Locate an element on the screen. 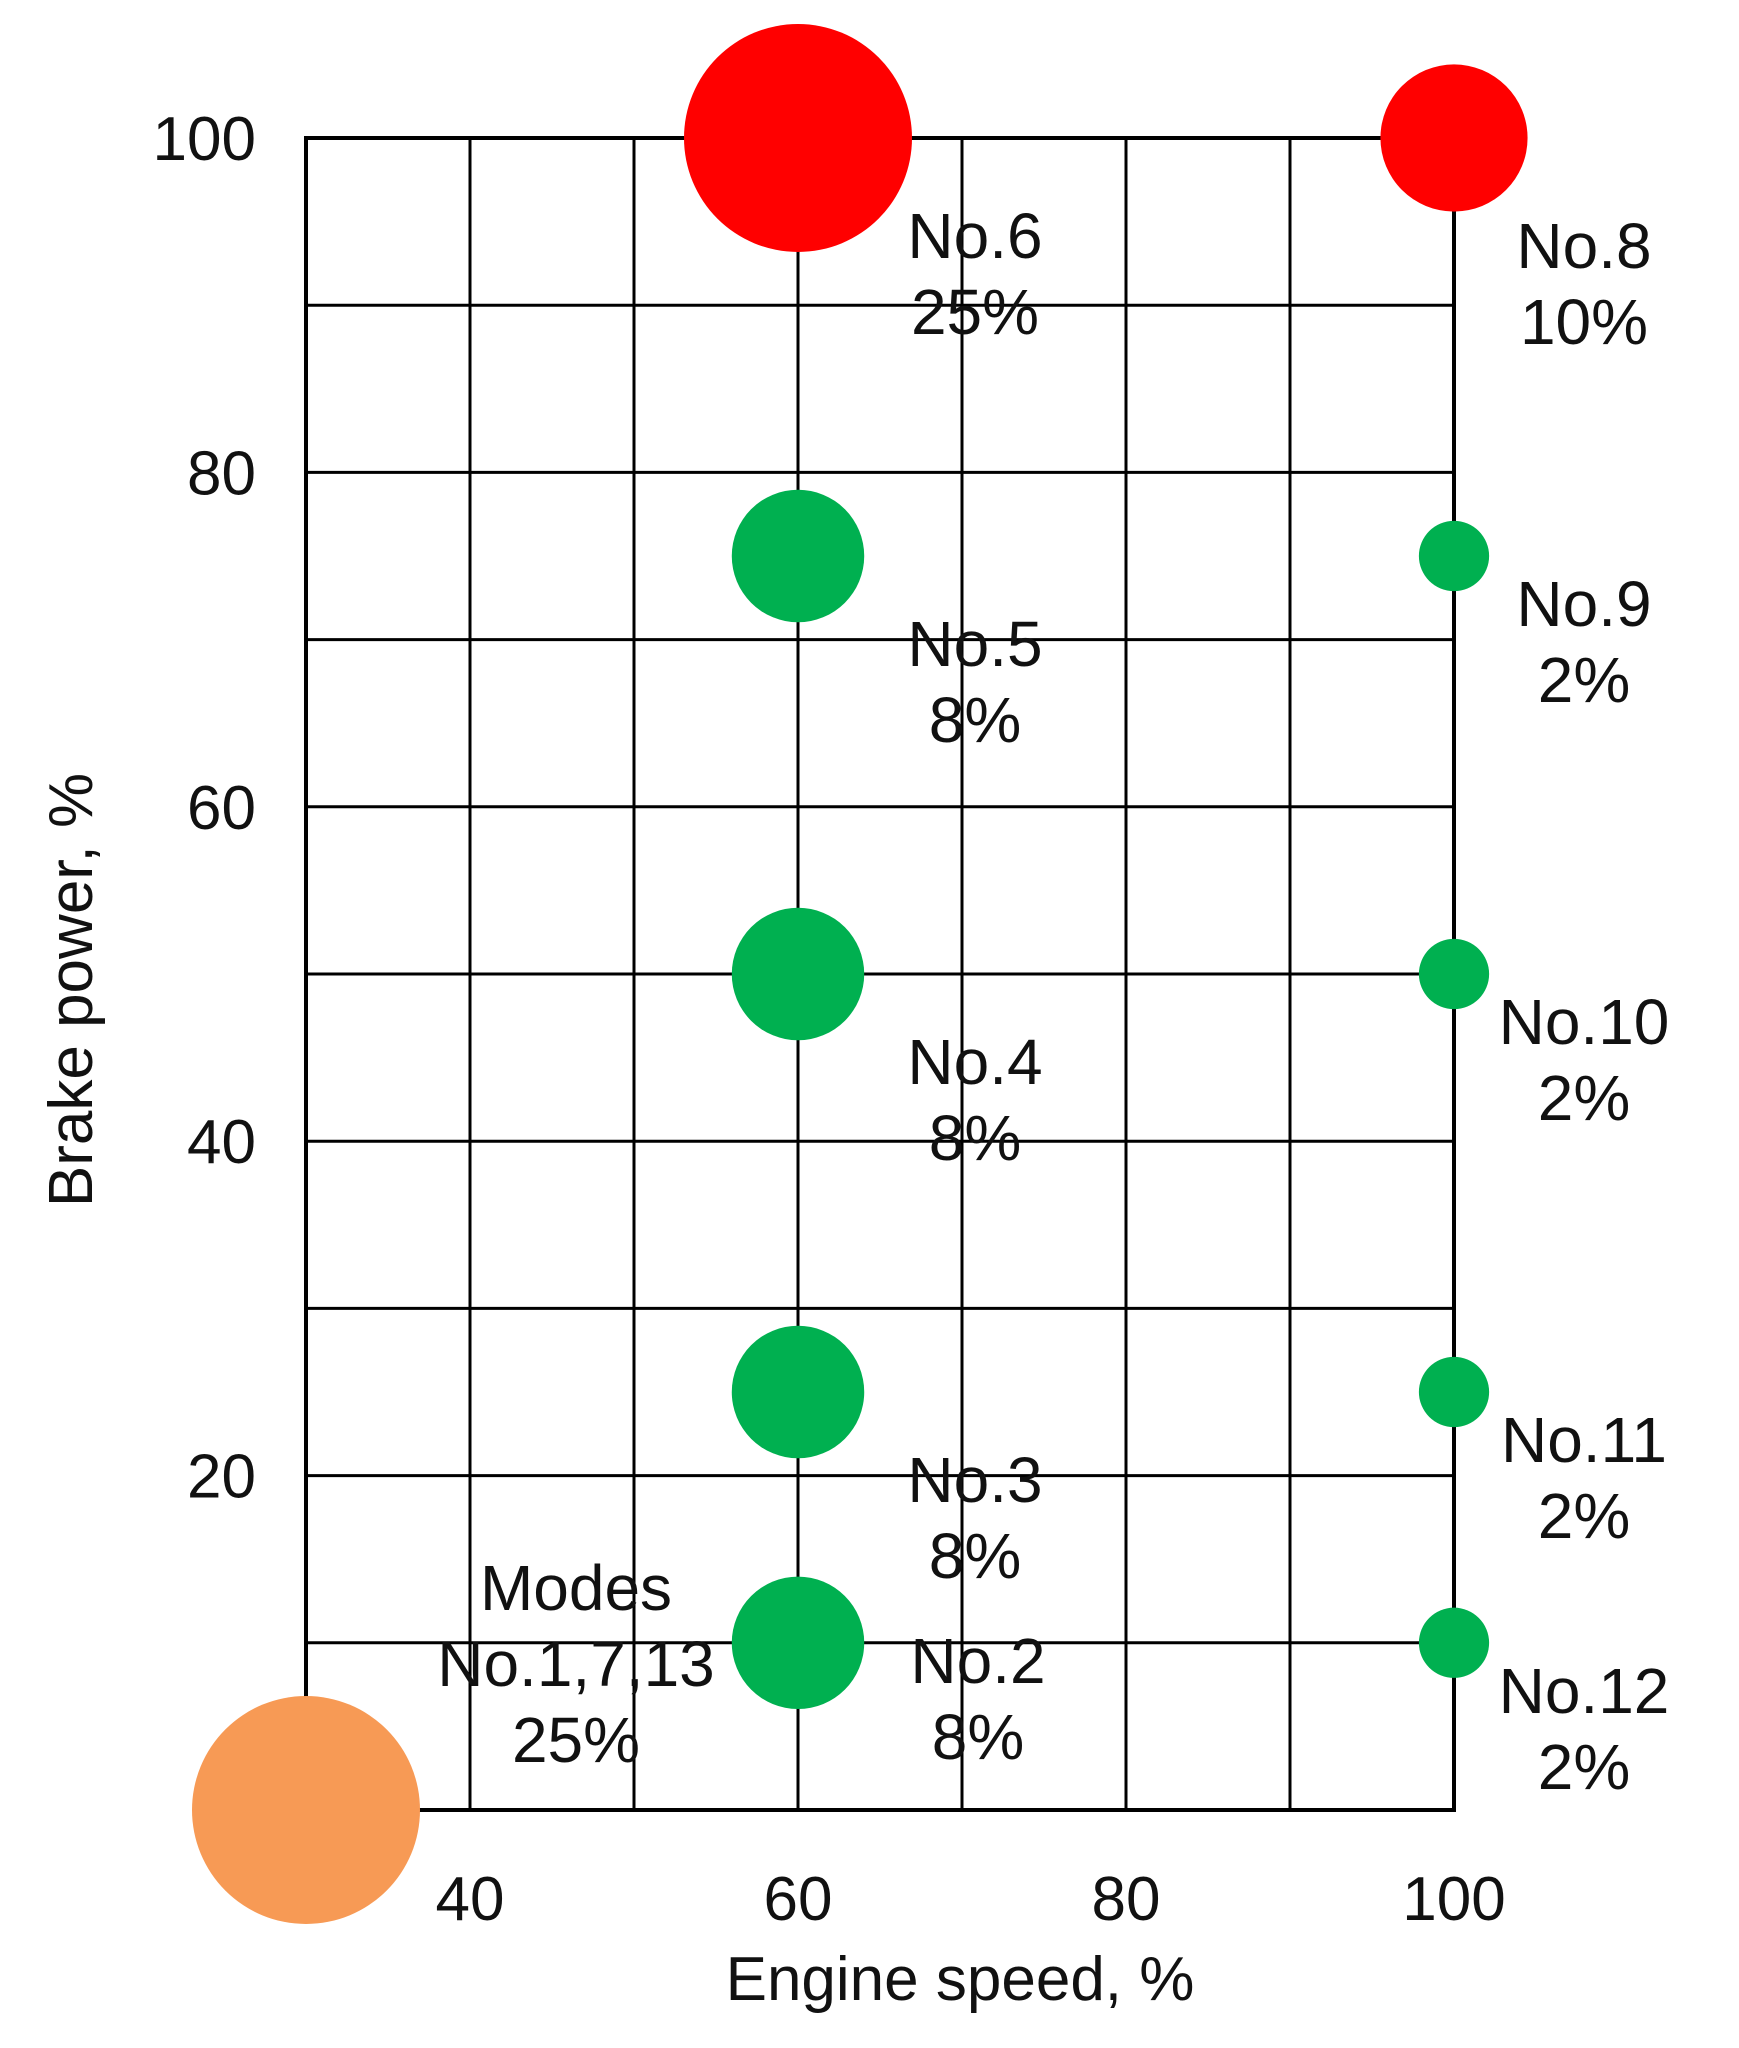 This screenshot has height=2048, width=1739. x-tick-label: 80 is located at coordinates (1126, 1899).